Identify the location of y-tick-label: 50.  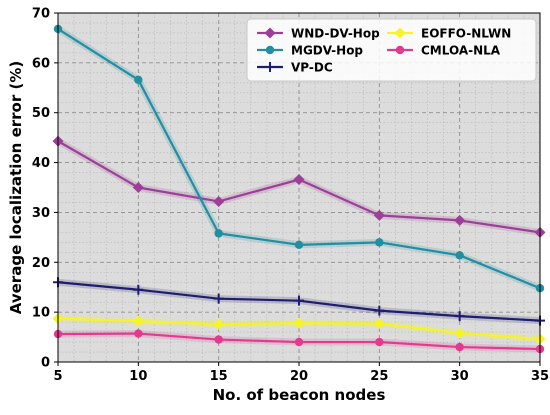
(41, 113).